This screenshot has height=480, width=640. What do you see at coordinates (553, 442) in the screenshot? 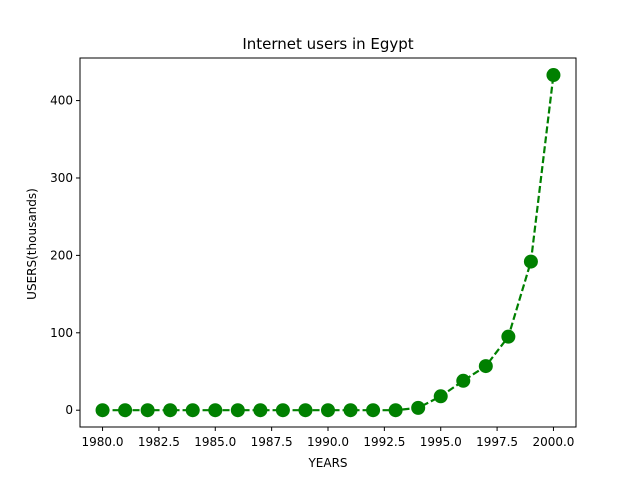
I see `x-tick-label: 2000.0` at bounding box center [553, 442].